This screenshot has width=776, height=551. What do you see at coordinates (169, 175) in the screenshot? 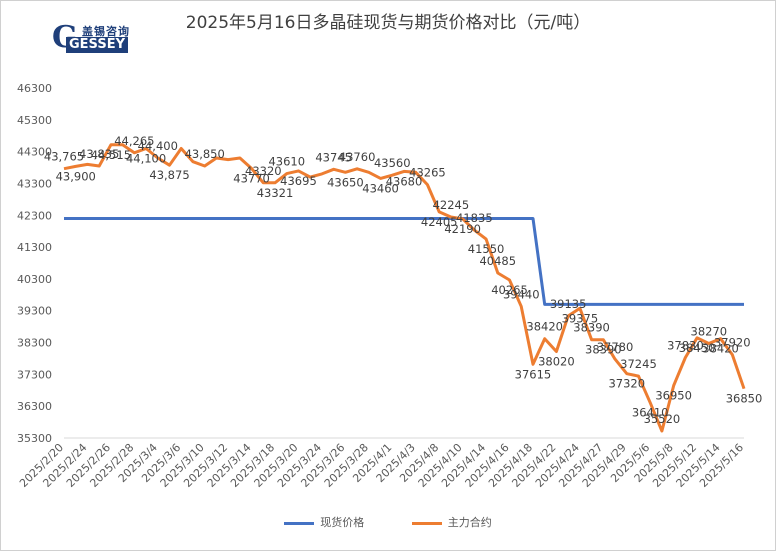
I see `data-label: 43,875` at bounding box center [169, 175].